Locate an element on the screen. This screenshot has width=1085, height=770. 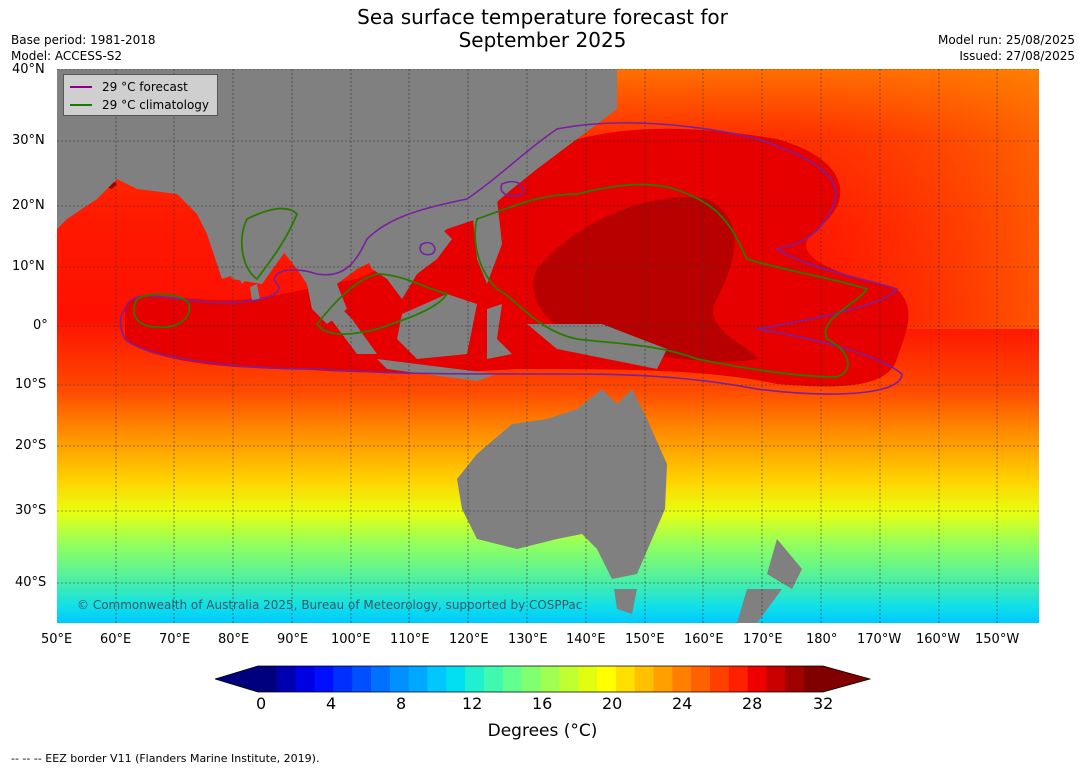
colorbar-tick: 24 is located at coordinates (682, 703).